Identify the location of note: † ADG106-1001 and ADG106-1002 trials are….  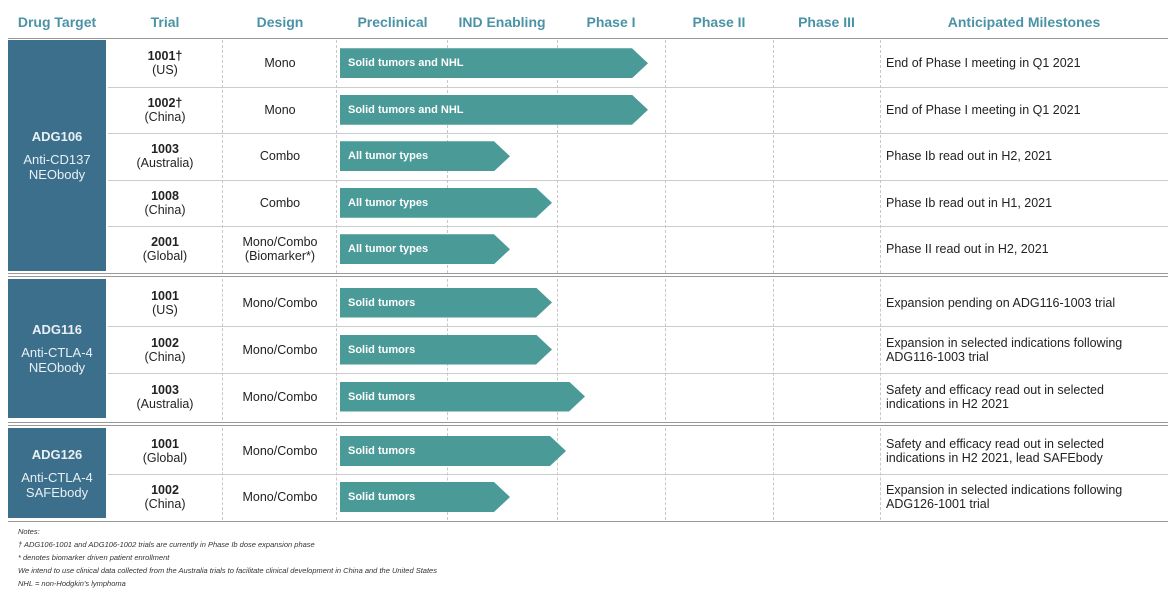
(166, 544).